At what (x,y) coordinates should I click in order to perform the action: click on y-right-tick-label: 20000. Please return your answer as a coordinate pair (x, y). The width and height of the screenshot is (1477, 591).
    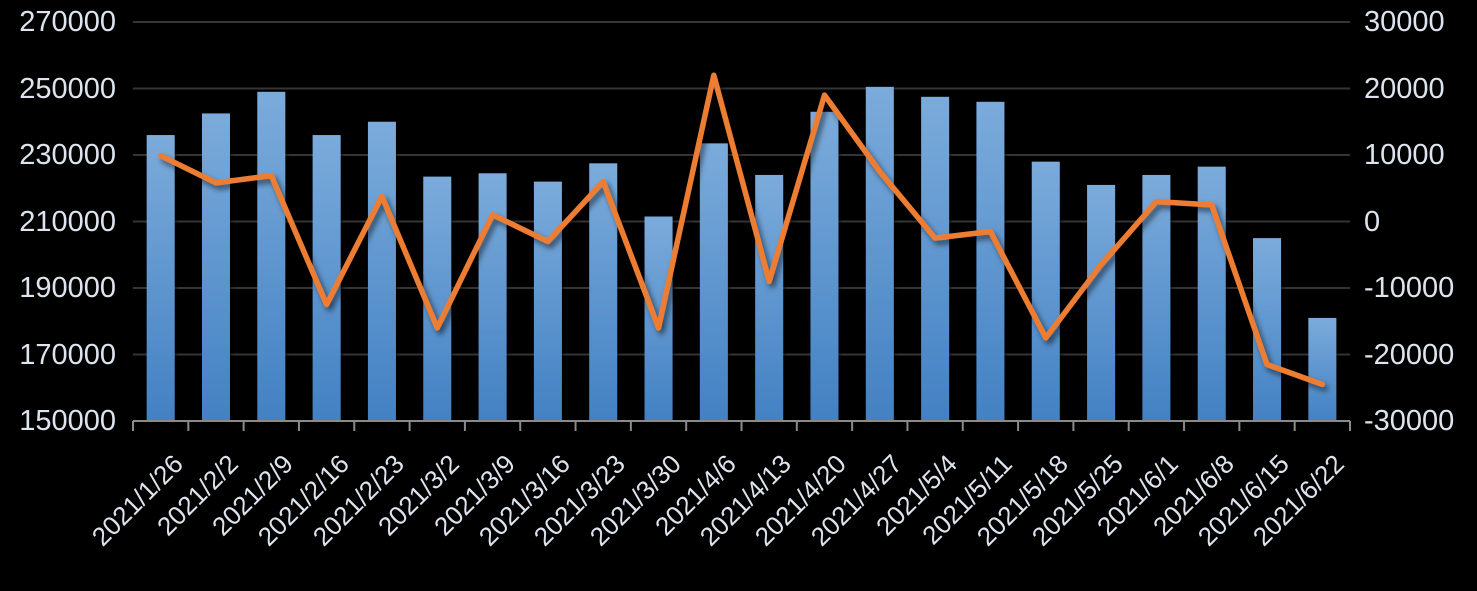
    Looking at the image, I should click on (1404, 88).